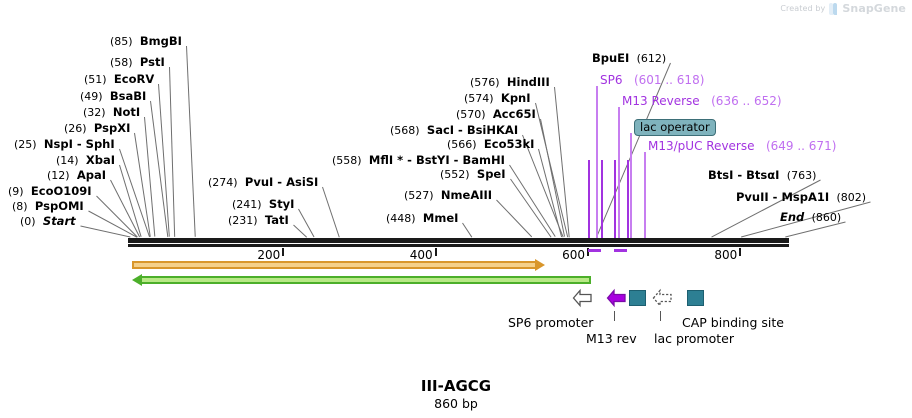 This screenshot has height=418, width=912. I want to click on sequence-length: 860 bp, so click(456, 403).